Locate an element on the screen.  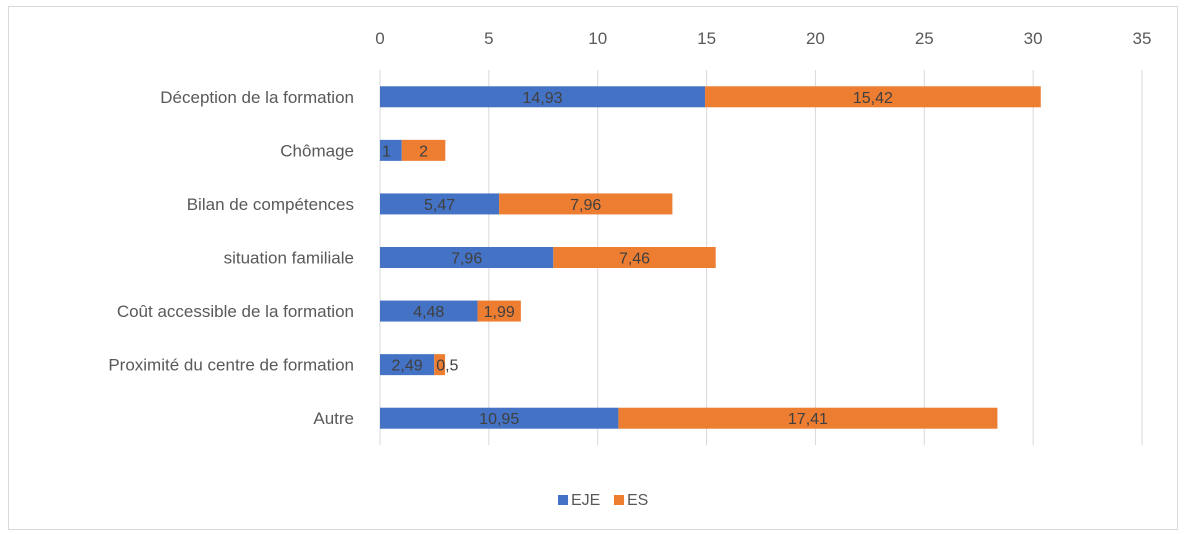
category-label: Autre is located at coordinates (333, 418).